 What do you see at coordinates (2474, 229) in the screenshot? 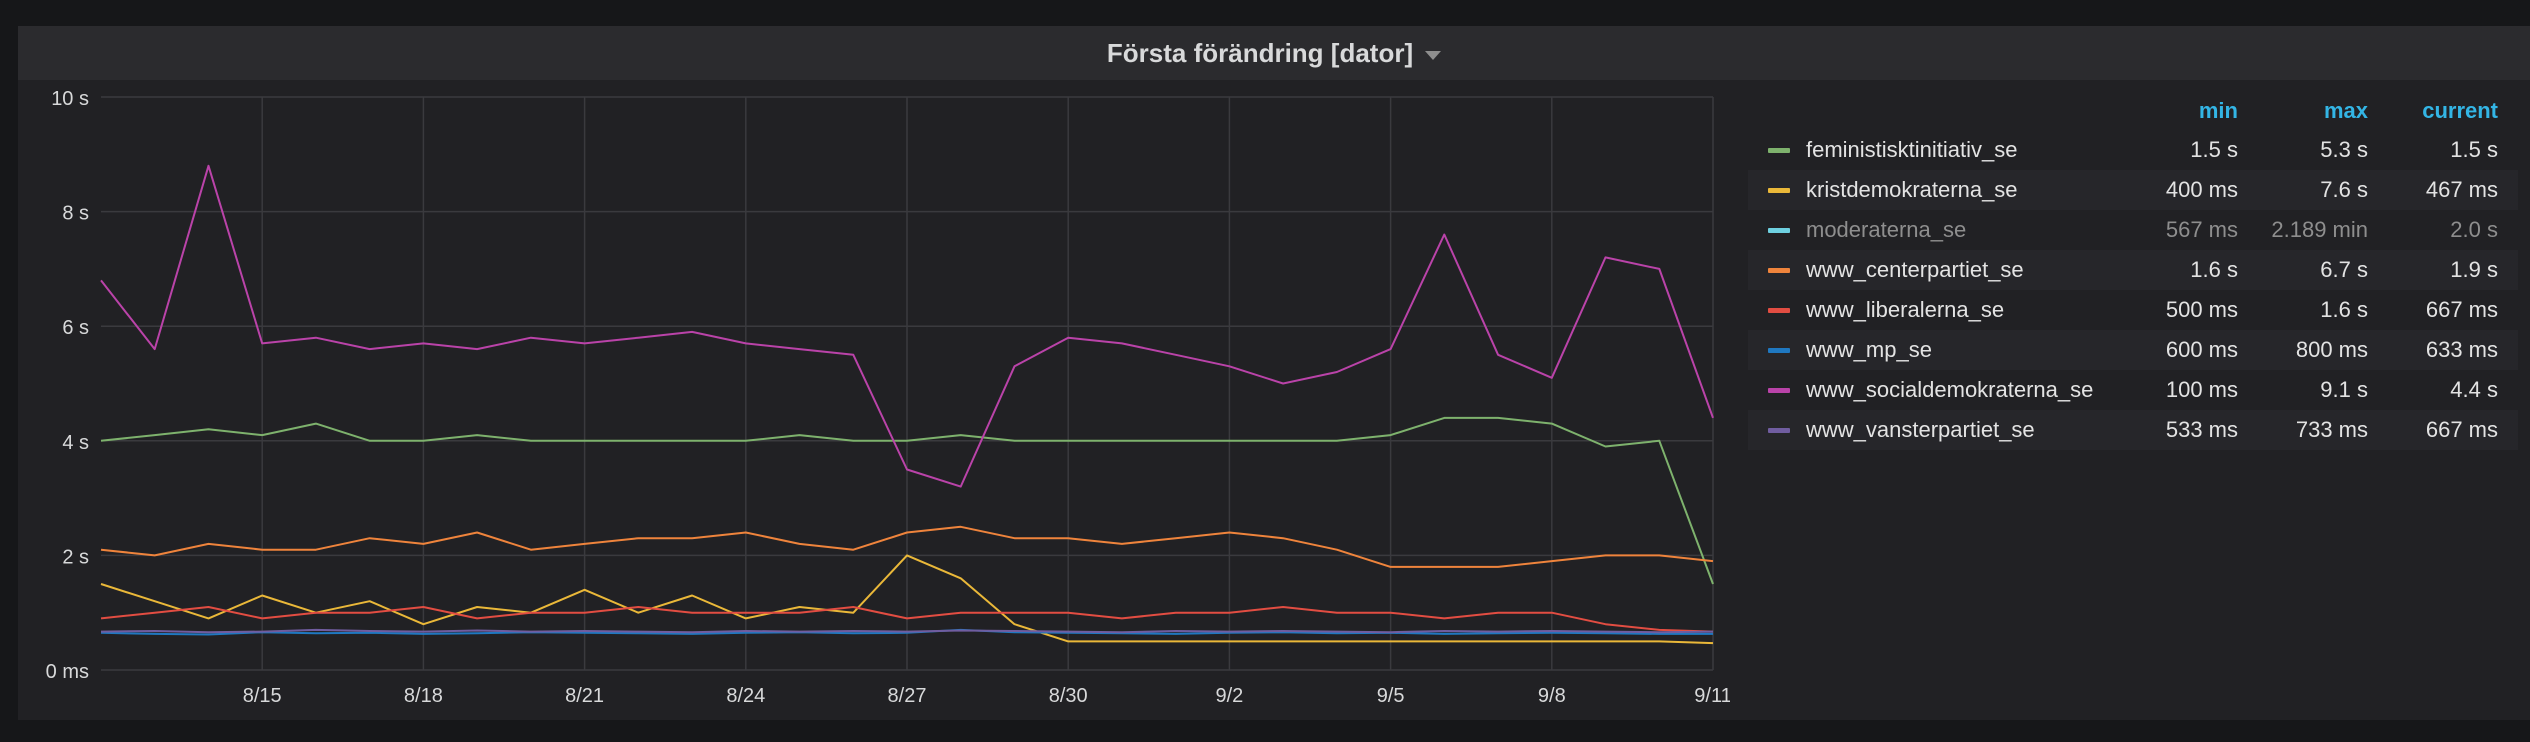
I see `legend-value-current: 2.0 s` at bounding box center [2474, 229].